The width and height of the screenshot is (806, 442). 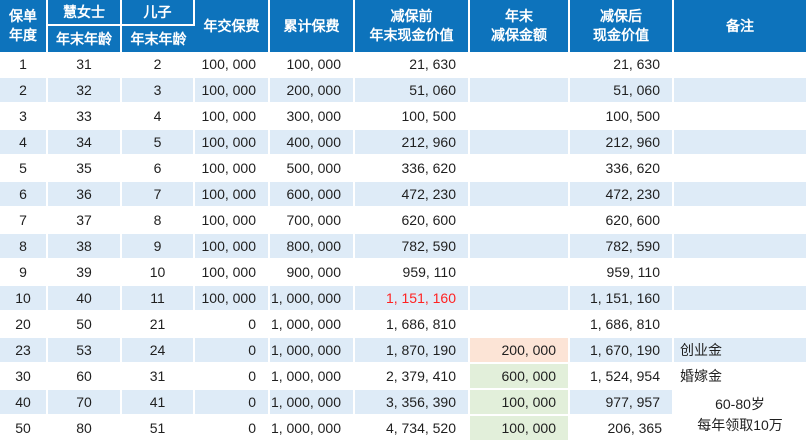 What do you see at coordinates (740, 26) in the screenshot?
I see `header-note: 备注` at bounding box center [740, 26].